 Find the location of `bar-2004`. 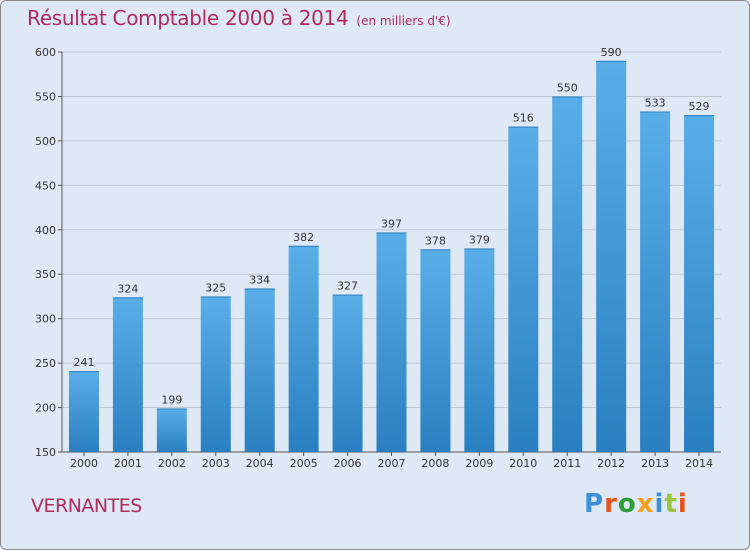

bar-2004 is located at coordinates (259, 370).